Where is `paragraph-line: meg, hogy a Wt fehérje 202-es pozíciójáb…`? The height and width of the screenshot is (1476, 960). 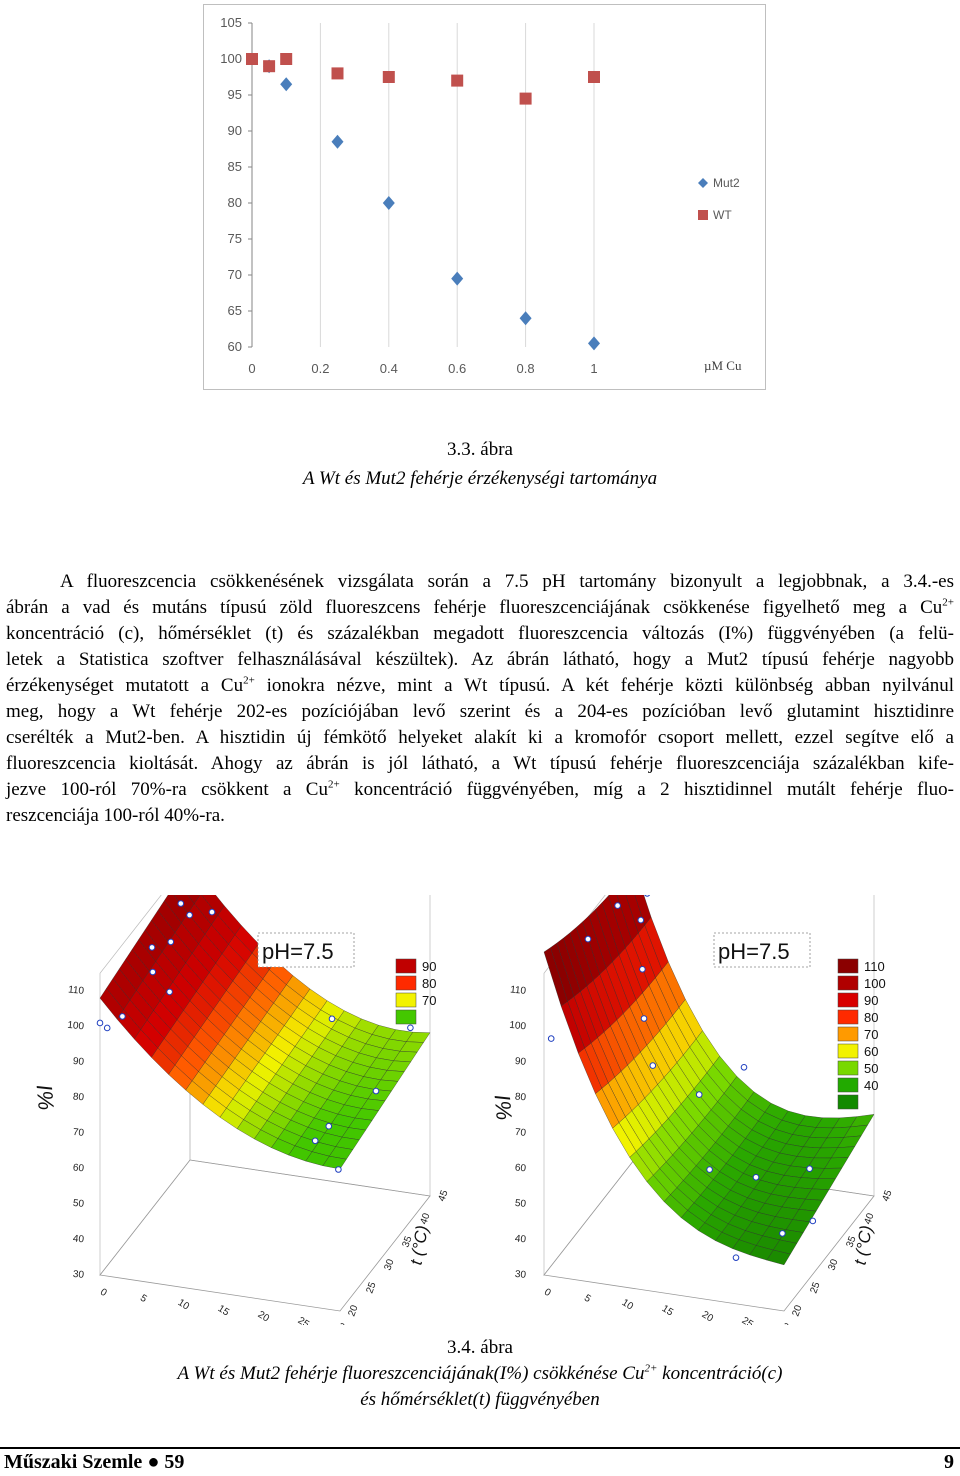
paragraph-line: meg, hogy a Wt fehérje 202-es pozíciójáb… is located at coordinates (480, 712).